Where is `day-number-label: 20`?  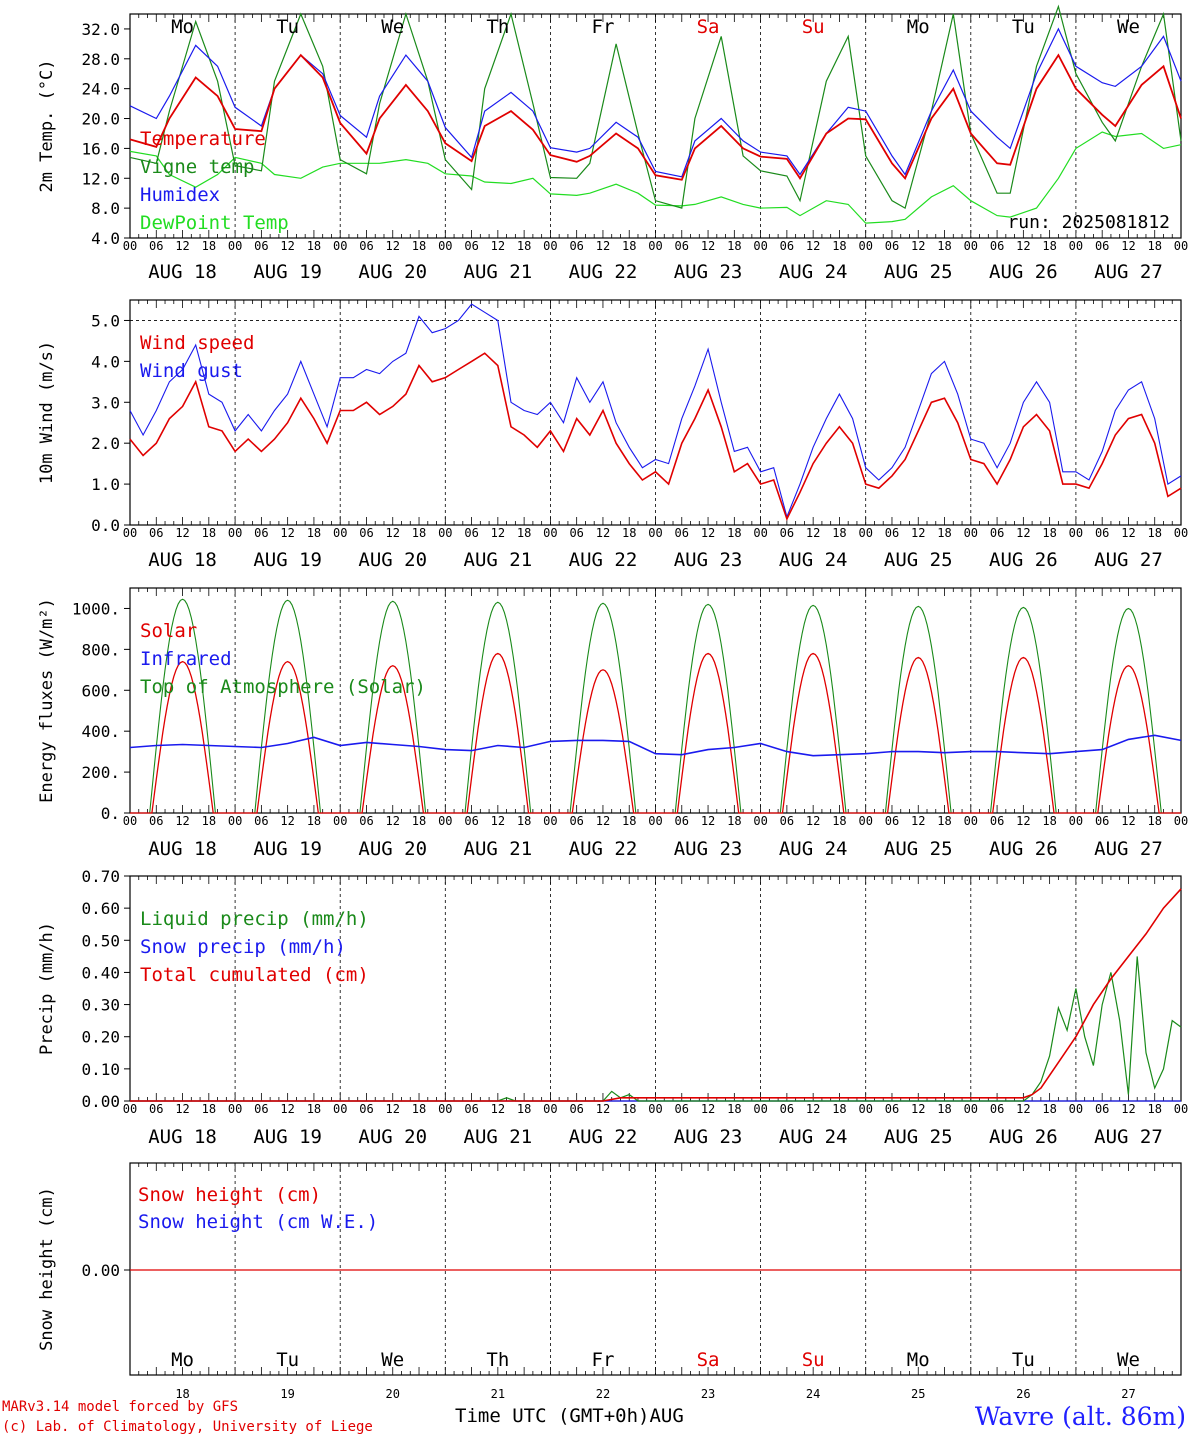
day-number-label: 20 is located at coordinates (393, 1393).